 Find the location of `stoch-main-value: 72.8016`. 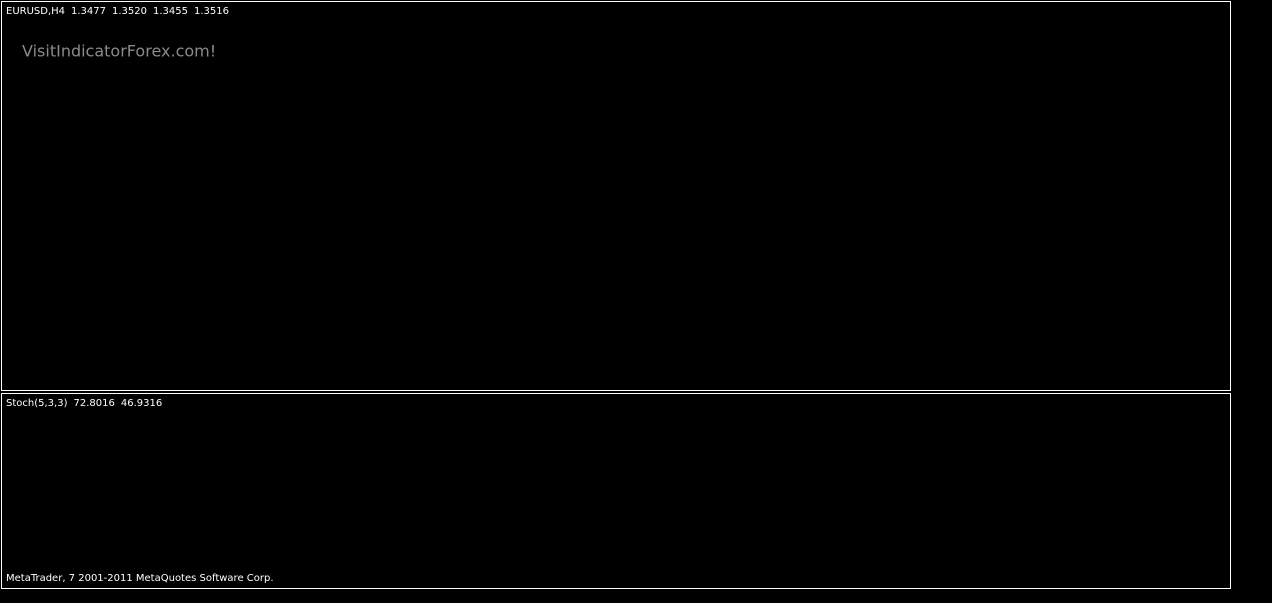

stoch-main-value: 72.8016 is located at coordinates (93, 403).